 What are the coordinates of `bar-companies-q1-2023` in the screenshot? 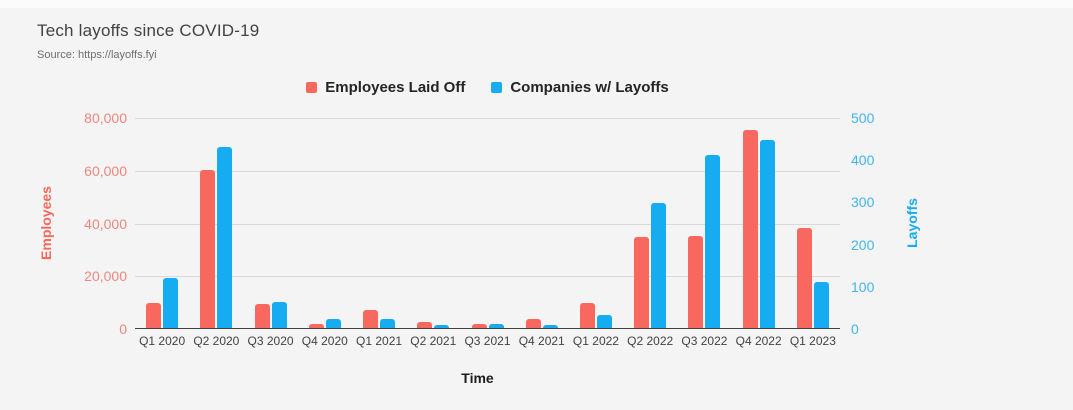 It's located at (821, 304).